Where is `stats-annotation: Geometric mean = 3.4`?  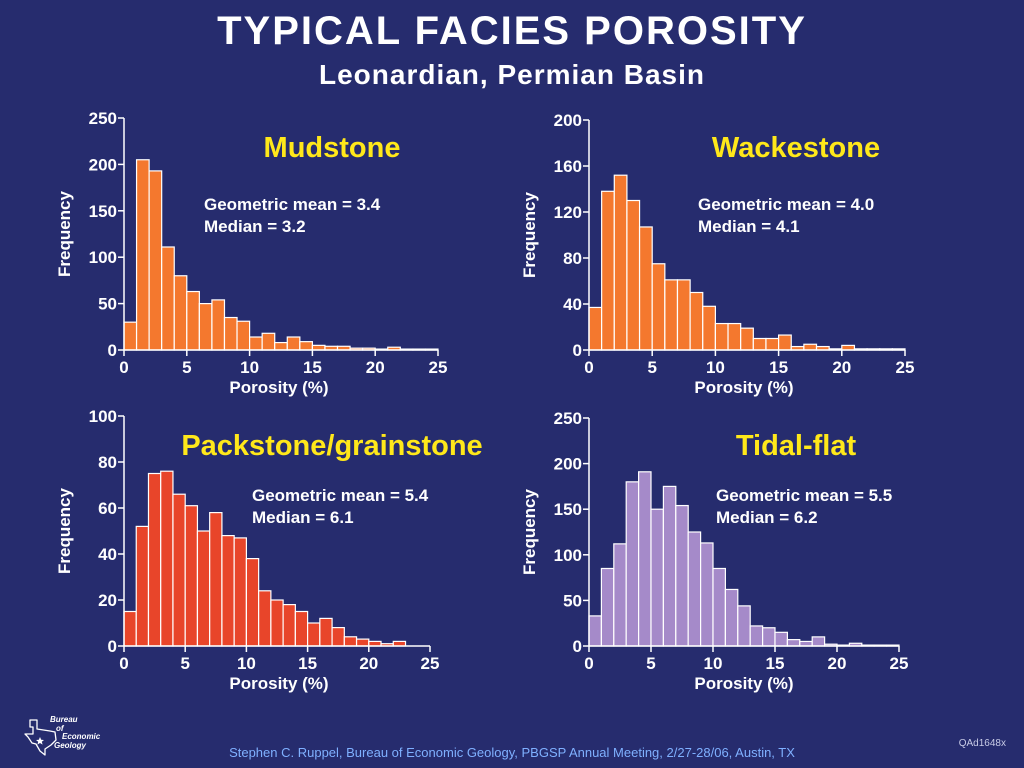 stats-annotation: Geometric mean = 3.4 is located at coordinates (292, 204).